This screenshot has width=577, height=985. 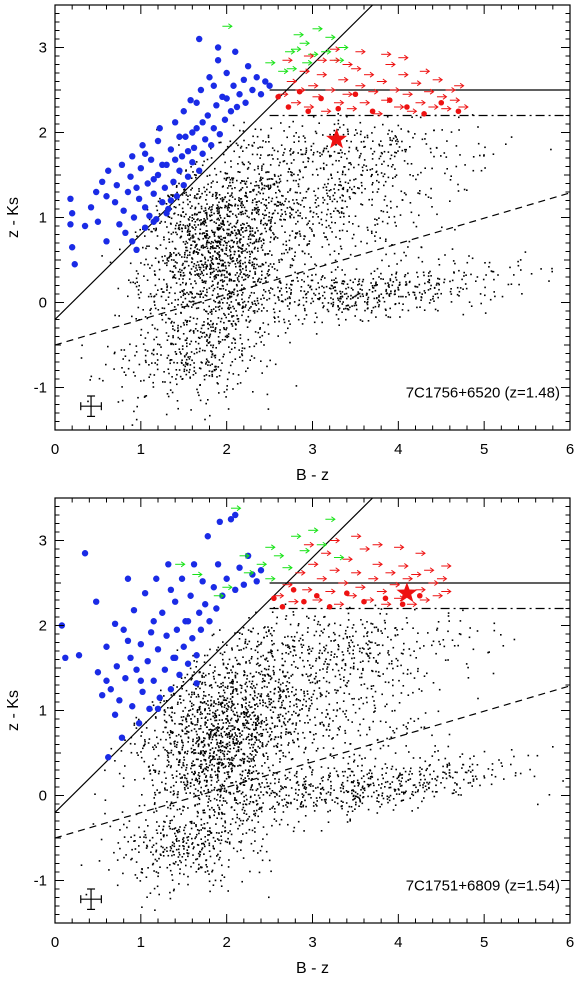 I want to click on pbzk-point, so click(x=299, y=91).